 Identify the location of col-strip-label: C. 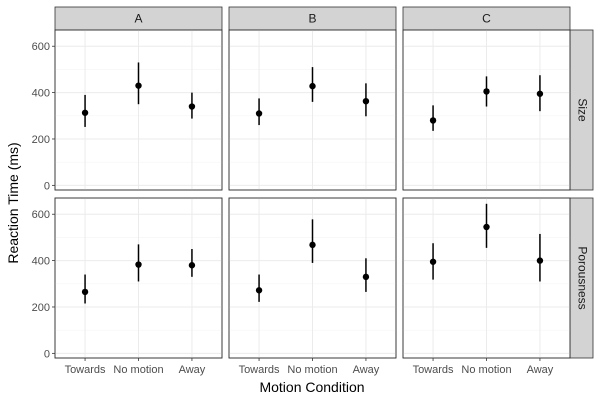
(486, 19).